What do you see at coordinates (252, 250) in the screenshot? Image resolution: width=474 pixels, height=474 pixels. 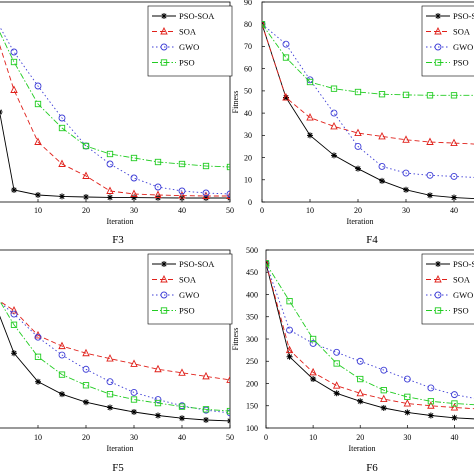 I see `chart-f6-ytick-label-8: 500` at bounding box center [252, 250].